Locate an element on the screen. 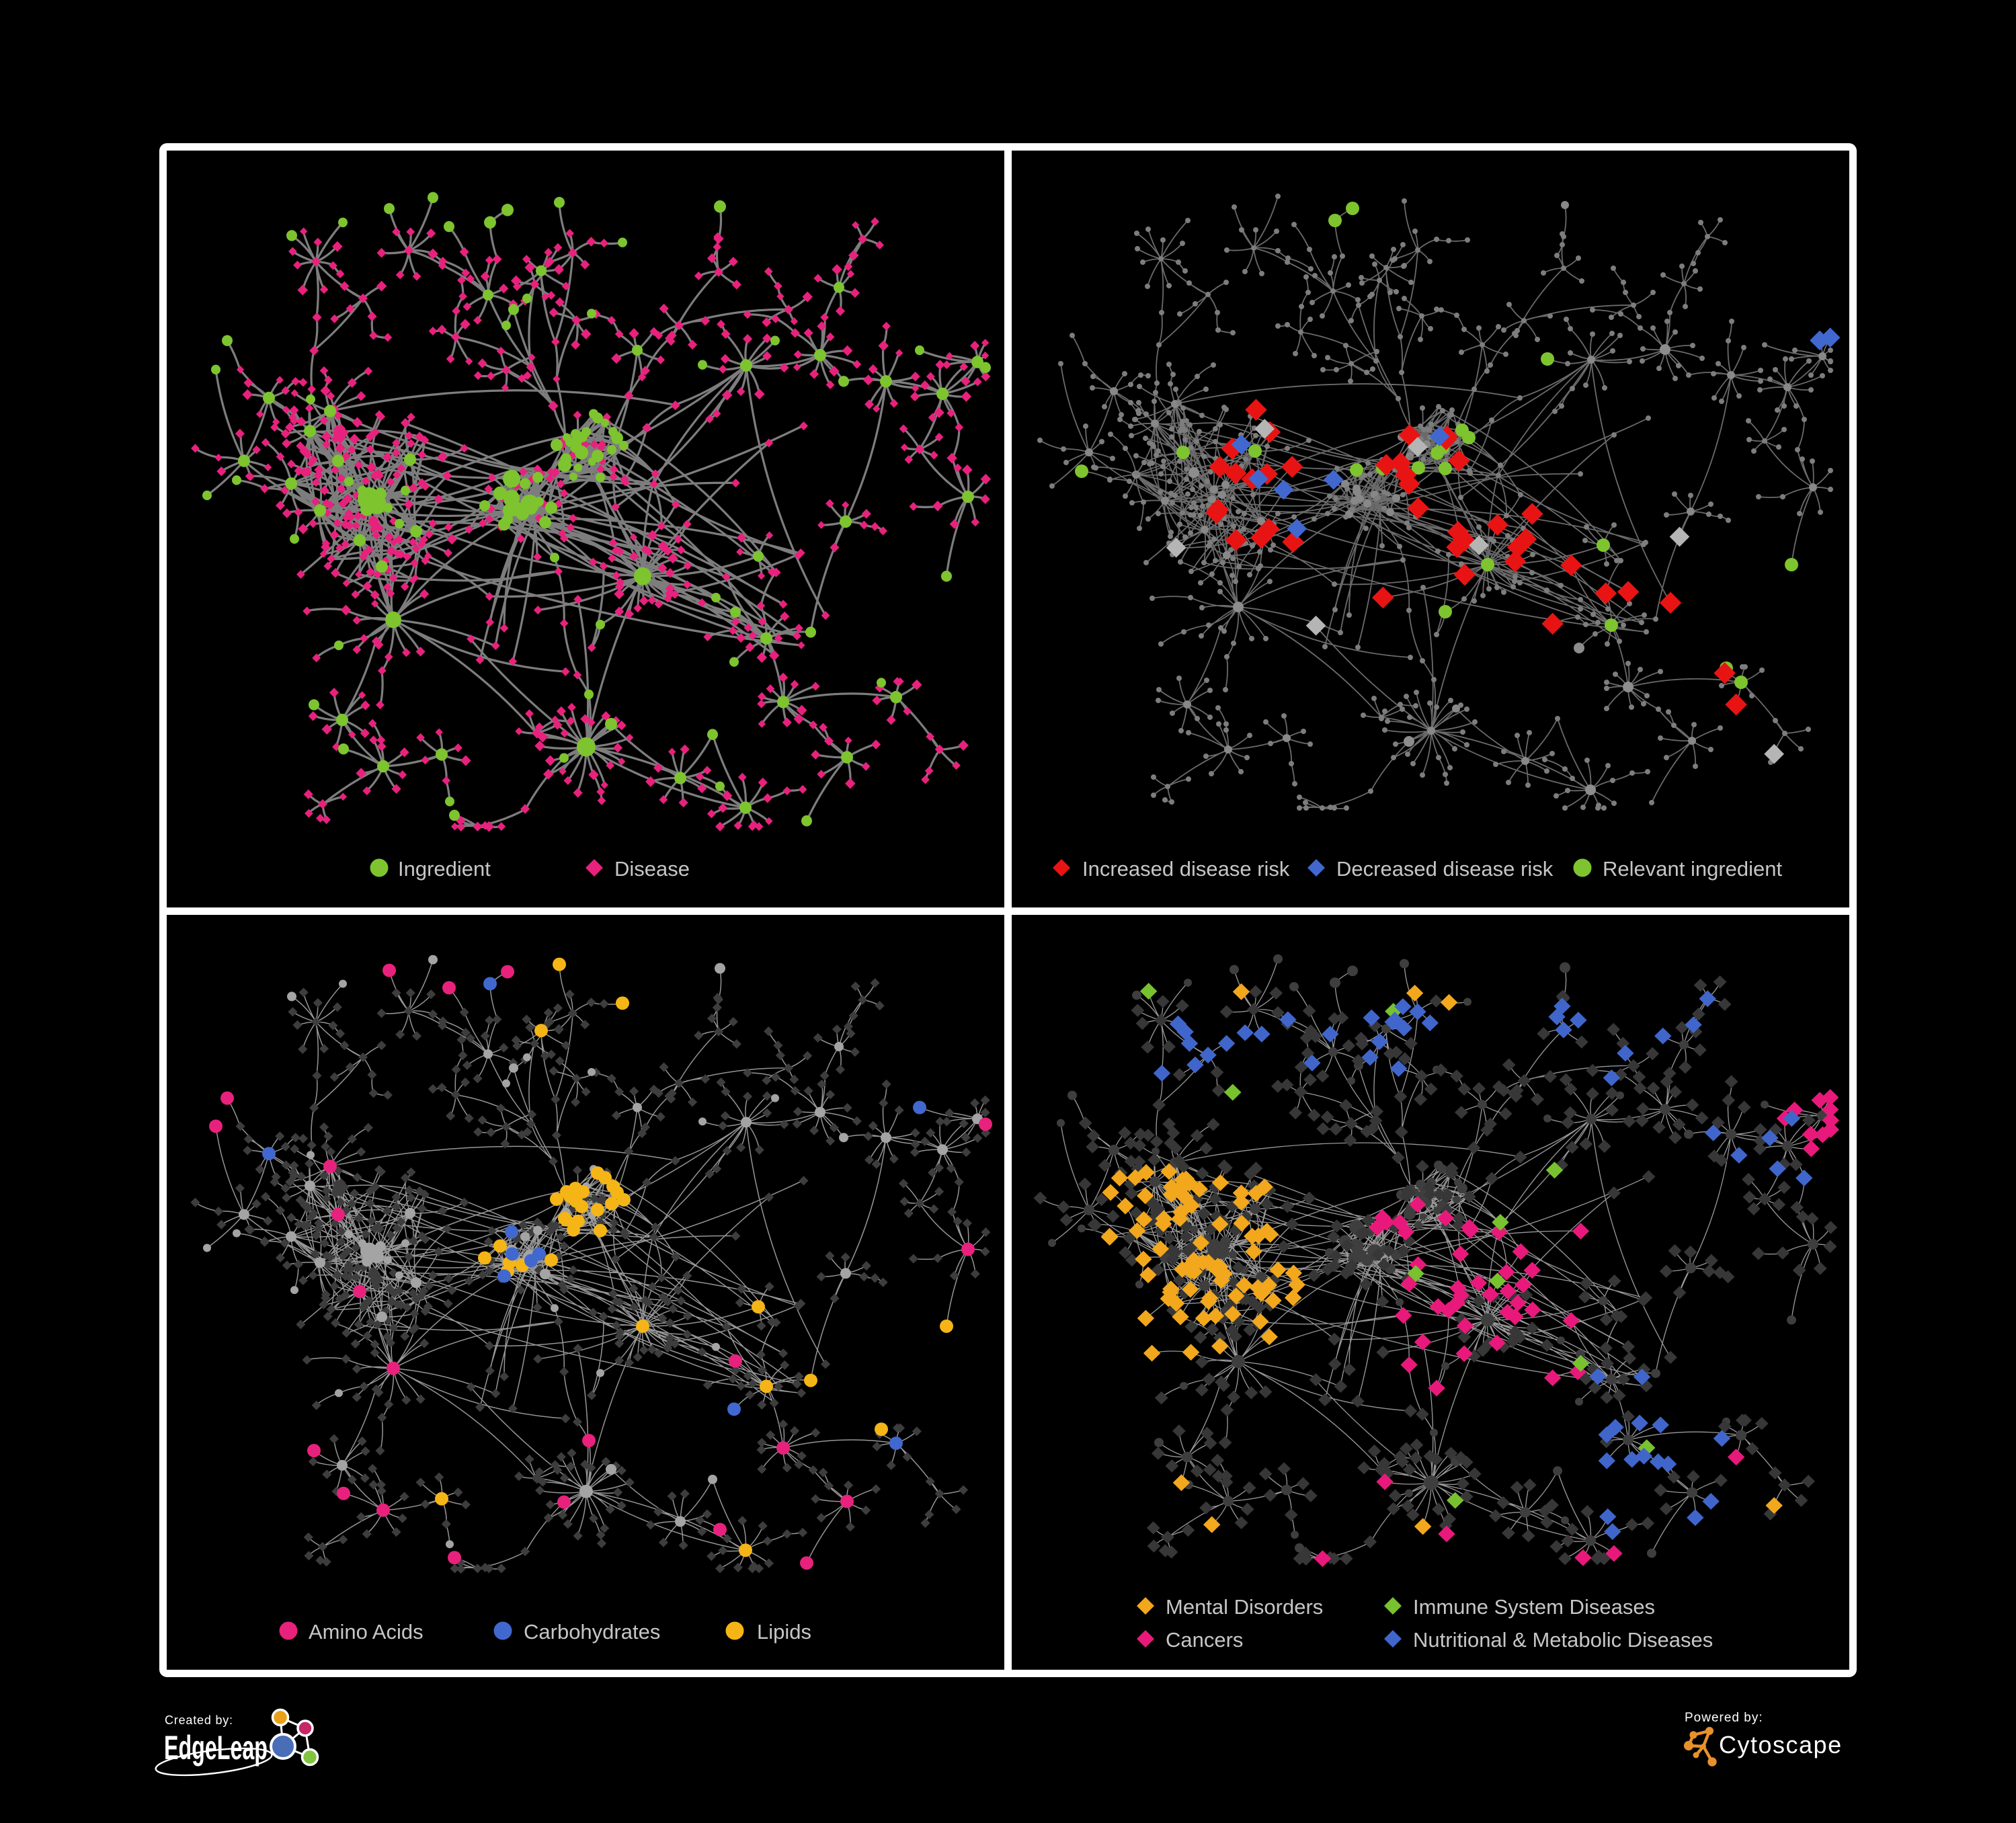 This screenshot has width=2016, height=1823. svg-text: Created by: is located at coordinates (199, 1720).